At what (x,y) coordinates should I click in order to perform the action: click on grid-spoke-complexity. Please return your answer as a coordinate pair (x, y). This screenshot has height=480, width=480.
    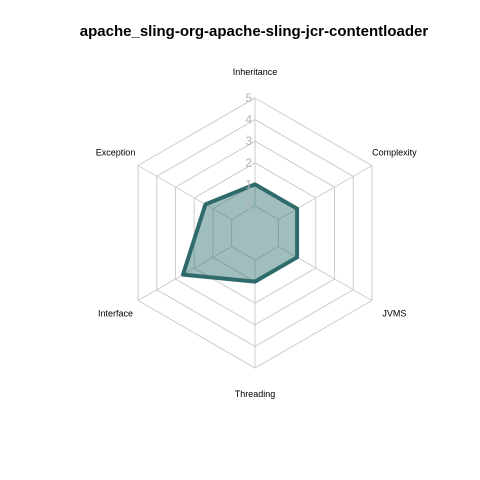
    Looking at the image, I should click on (325, 192).